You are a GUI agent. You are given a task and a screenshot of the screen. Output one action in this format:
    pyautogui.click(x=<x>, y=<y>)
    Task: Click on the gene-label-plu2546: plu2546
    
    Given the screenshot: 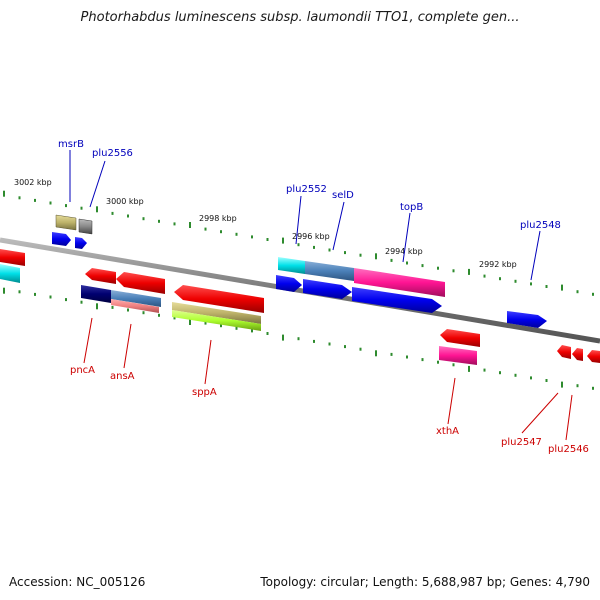 What is the action you would take?
    pyautogui.click(x=568, y=449)
    